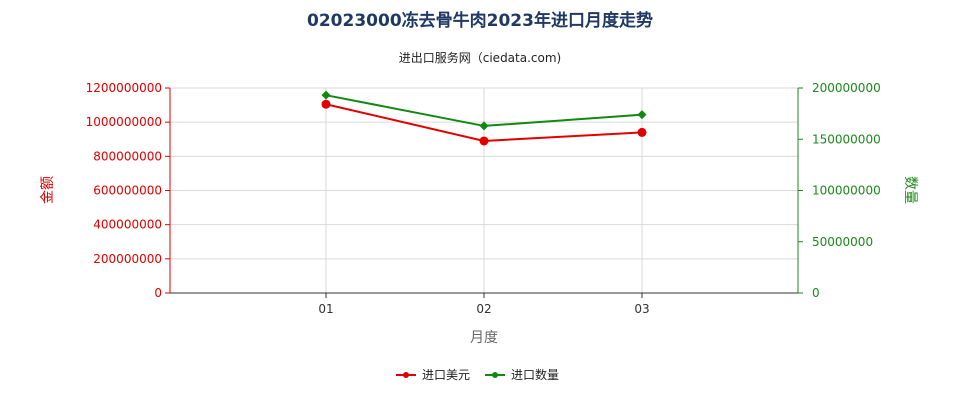 The height and width of the screenshot is (400, 960). I want to click on x-axis-title: 月度, so click(484, 338).